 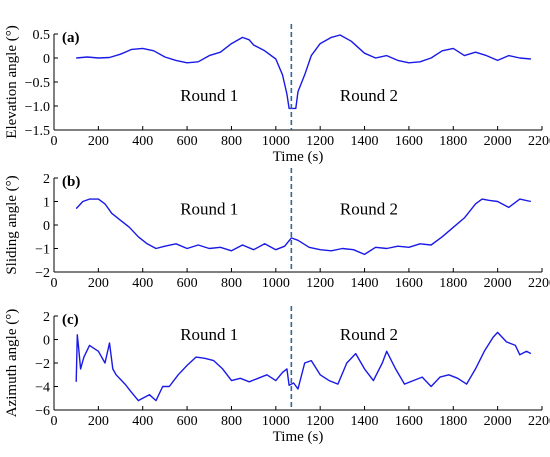 What do you see at coordinates (42, 250) in the screenshot?
I see `y-tick-label: −1` at bounding box center [42, 250].